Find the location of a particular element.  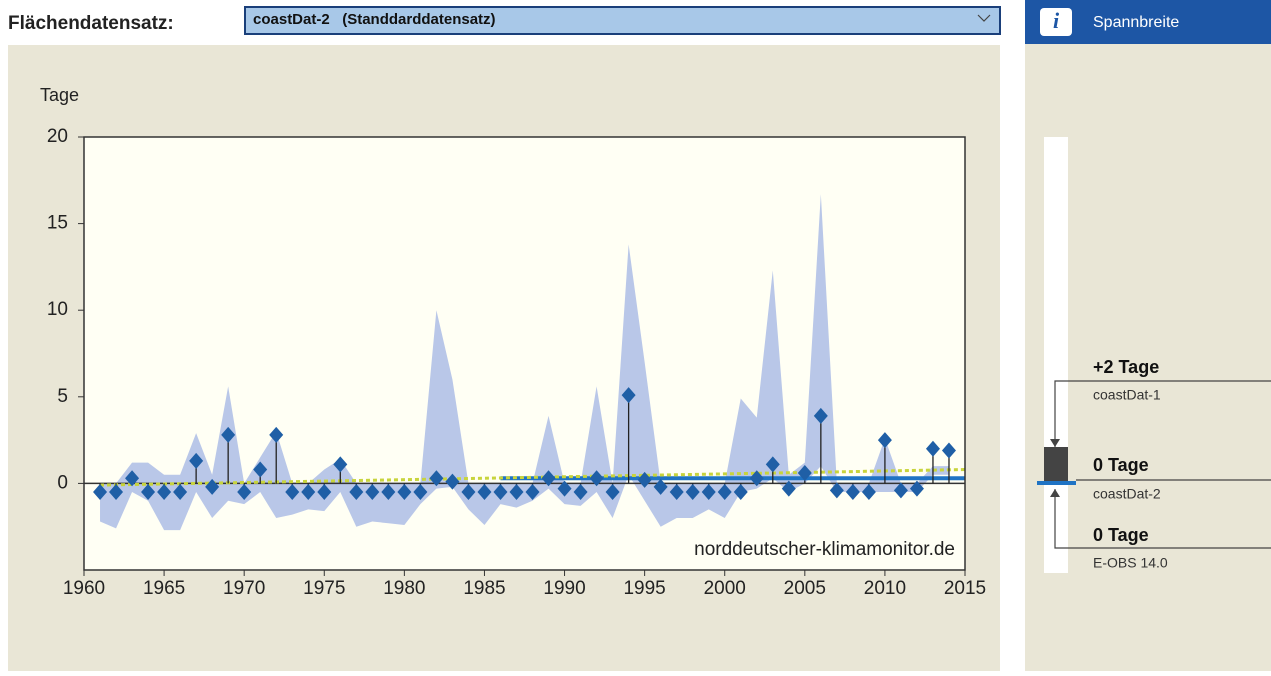

dropdown-text: coastDat-2 (Standdarddatensatz) is located at coordinates (374, 19).